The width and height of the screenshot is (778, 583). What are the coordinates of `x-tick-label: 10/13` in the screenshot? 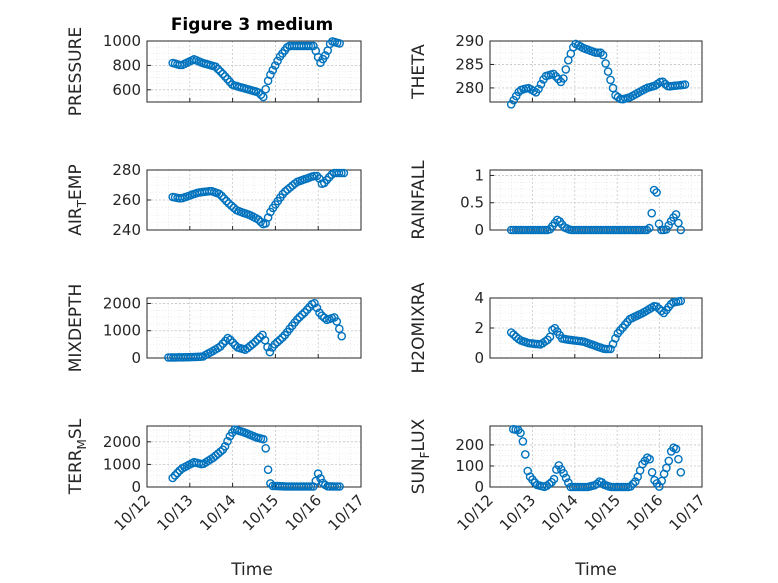 It's located at (174, 512).